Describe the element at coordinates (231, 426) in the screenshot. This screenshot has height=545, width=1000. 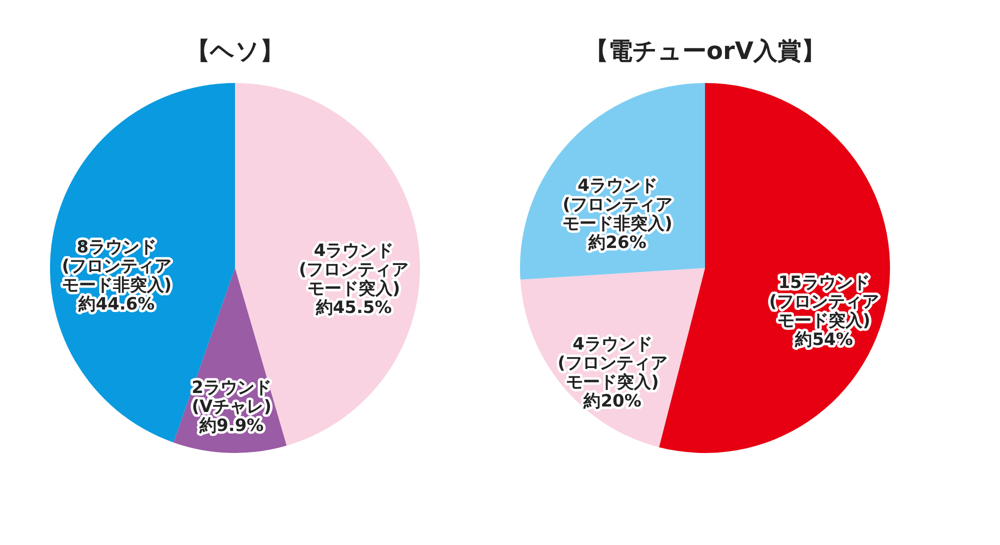
I see `data-label: 約9.9%` at that location.